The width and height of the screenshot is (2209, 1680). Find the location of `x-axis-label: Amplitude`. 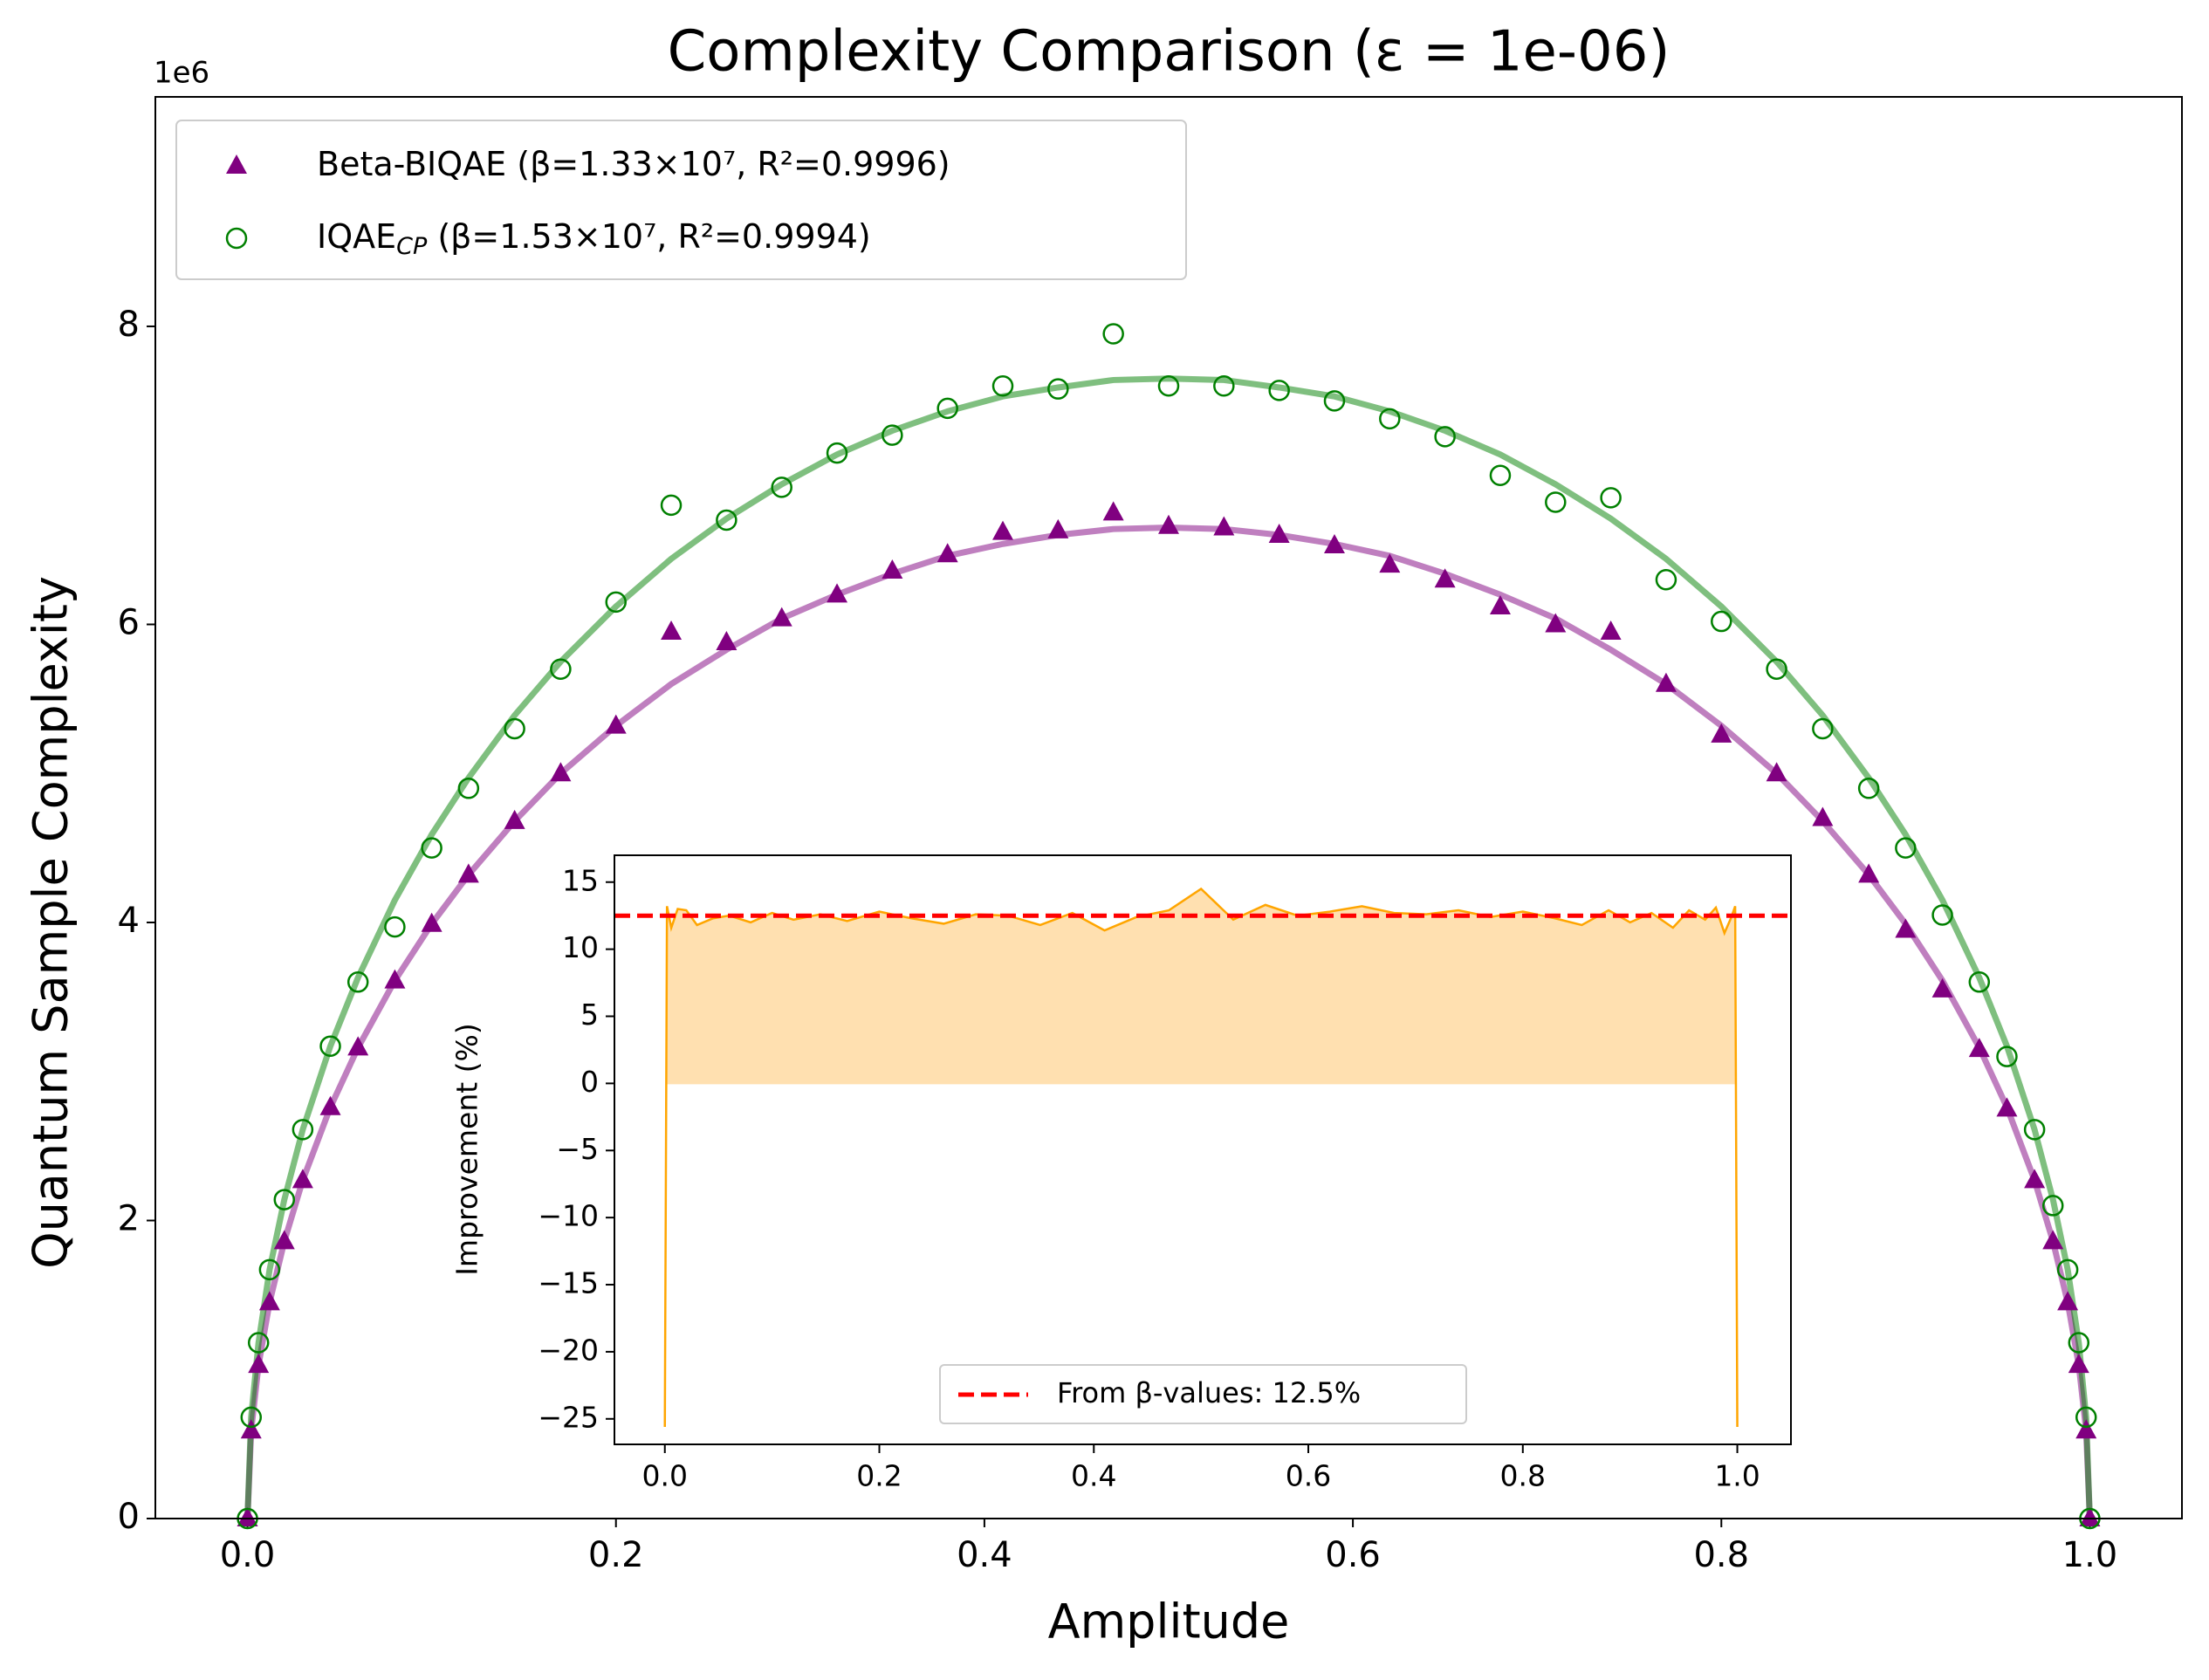

x-axis-label: Amplitude is located at coordinates (1169, 1621).